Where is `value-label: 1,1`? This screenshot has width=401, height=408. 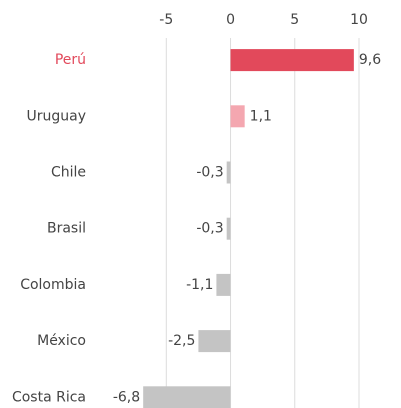
value-label: 1,1 is located at coordinates (261, 116).